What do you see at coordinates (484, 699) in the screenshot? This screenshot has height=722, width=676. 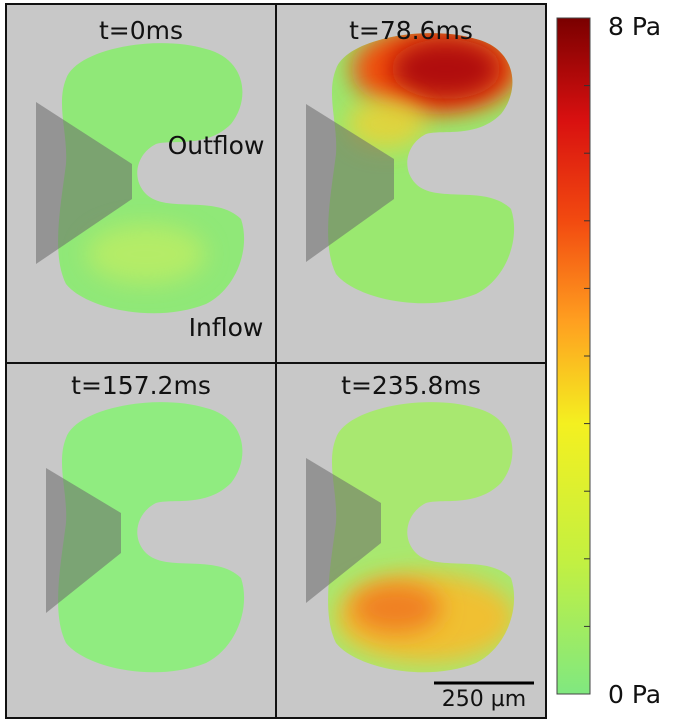 I see `scale-bar-label: 250 µm` at bounding box center [484, 699].